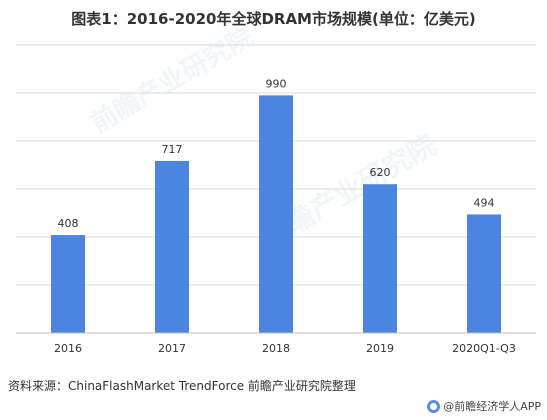 Image resolution: width=547 pixels, height=420 pixels. What do you see at coordinates (484, 273) in the screenshot?
I see `bar-2020Q1-Q3` at bounding box center [484, 273].